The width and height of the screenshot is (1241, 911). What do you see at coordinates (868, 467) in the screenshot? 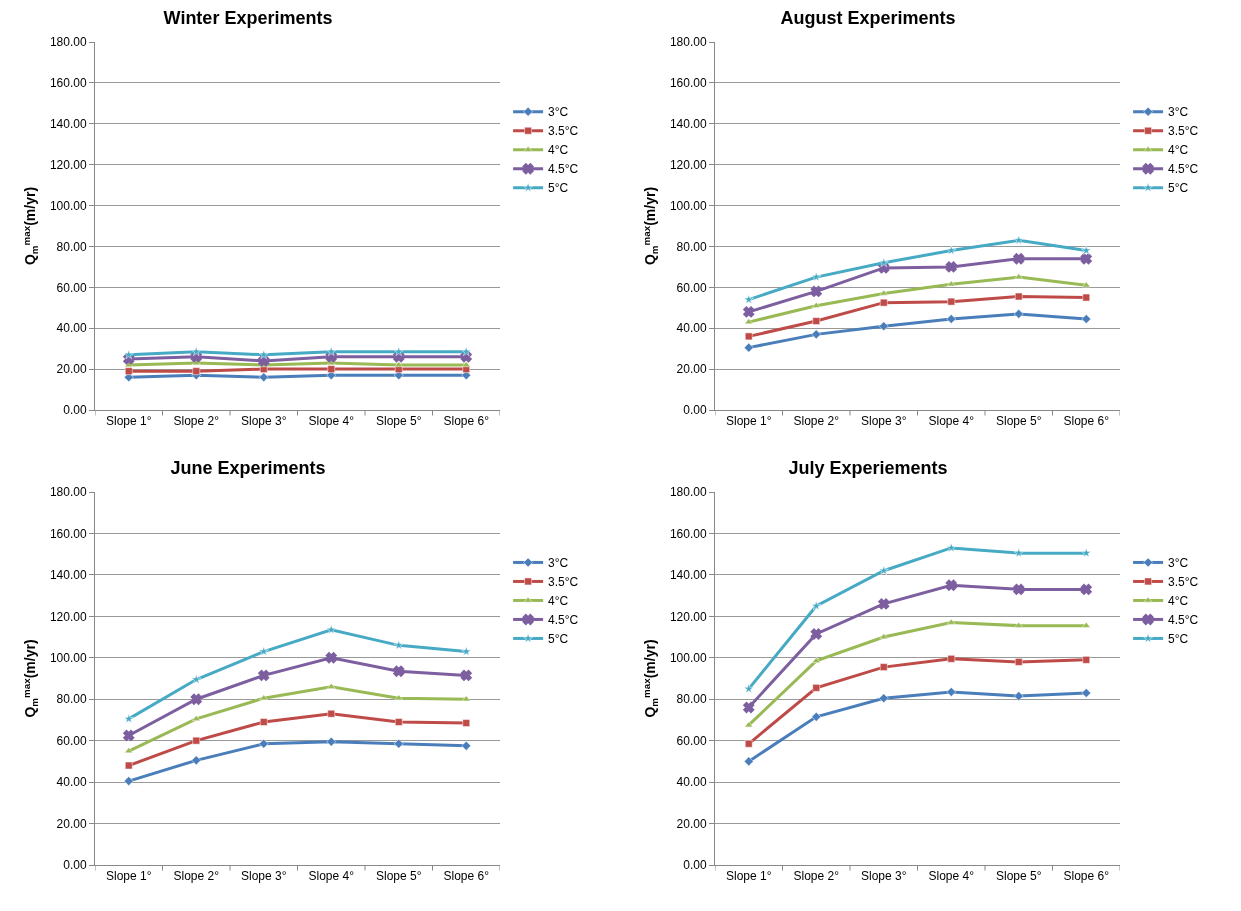
I see `chart-title: July Experiements` at bounding box center [868, 467].